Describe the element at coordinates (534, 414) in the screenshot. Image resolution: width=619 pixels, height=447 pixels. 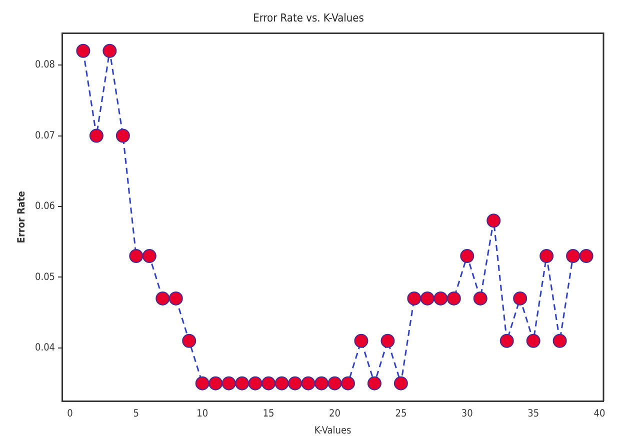
I see `x-tick-label: 35` at that location.